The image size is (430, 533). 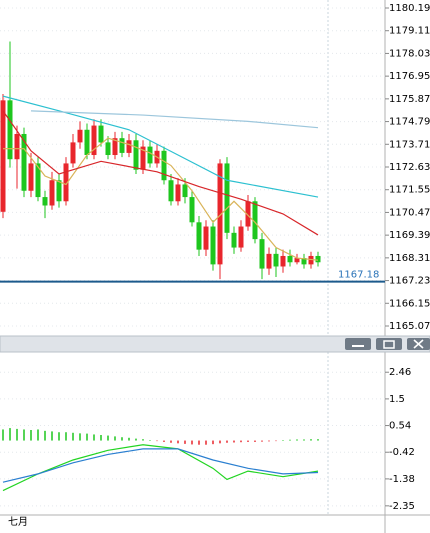 What do you see at coordinates (409, 144) in the screenshot?
I see `y-tick-label: 1173.71` at bounding box center [409, 144].